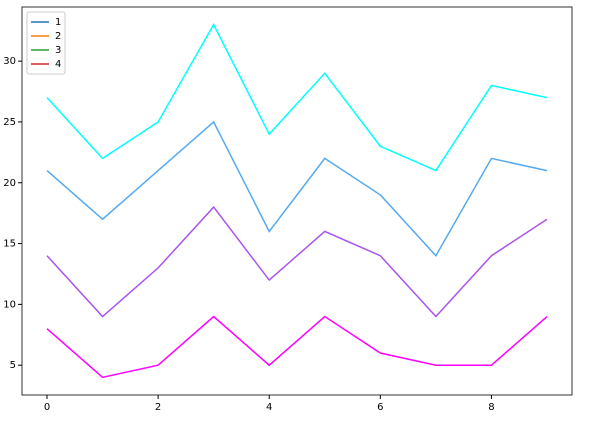 The height and width of the screenshot is (423, 593). What do you see at coordinates (380, 407) in the screenshot?
I see `x-tick-label: 6` at bounding box center [380, 407].